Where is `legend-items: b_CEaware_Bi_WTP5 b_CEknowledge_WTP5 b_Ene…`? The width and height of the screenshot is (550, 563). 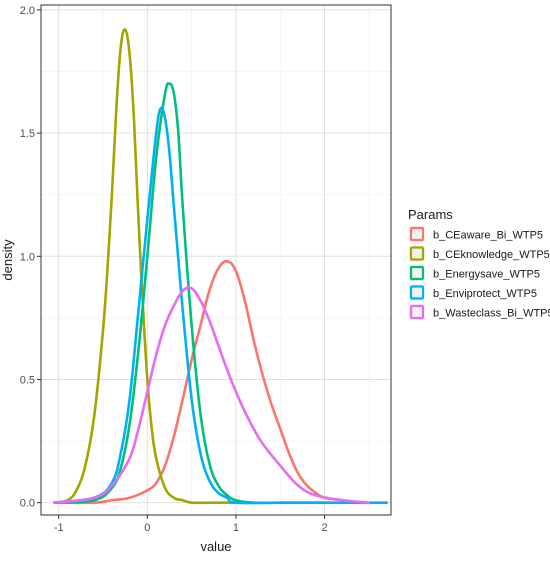
legend-items: b_CEaware_Bi_WTP5 b_CEknowledge_WTP5 b_Ene… is located at coordinates (479, 273).